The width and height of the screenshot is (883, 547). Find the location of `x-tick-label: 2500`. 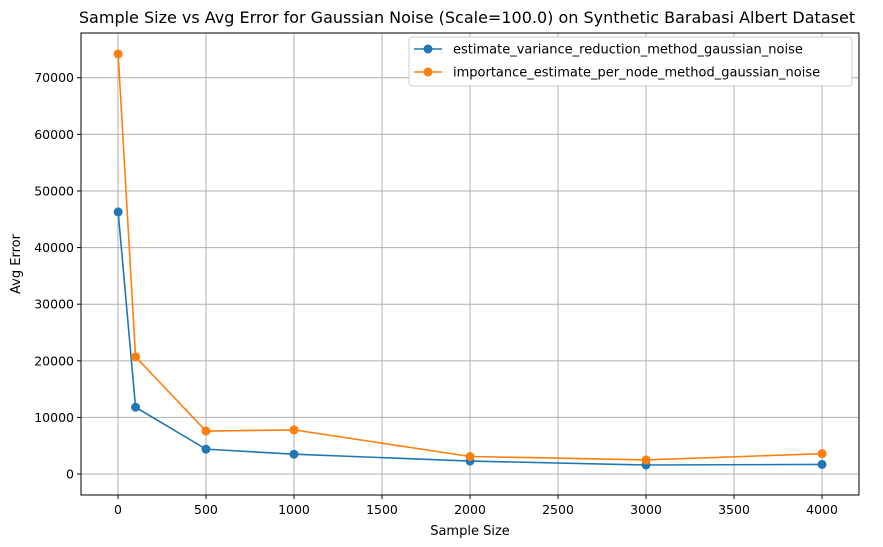

x-tick-label: 2500 is located at coordinates (558, 509).